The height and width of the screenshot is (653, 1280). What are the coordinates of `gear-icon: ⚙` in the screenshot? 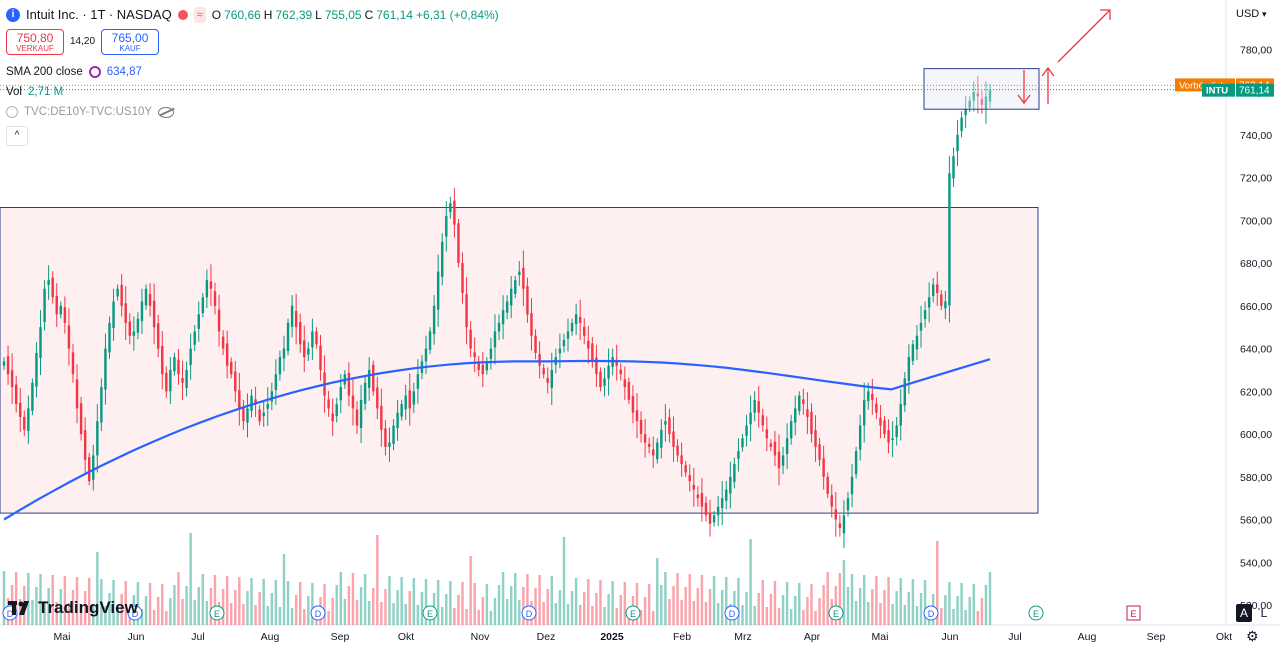 It's located at (1252, 636).